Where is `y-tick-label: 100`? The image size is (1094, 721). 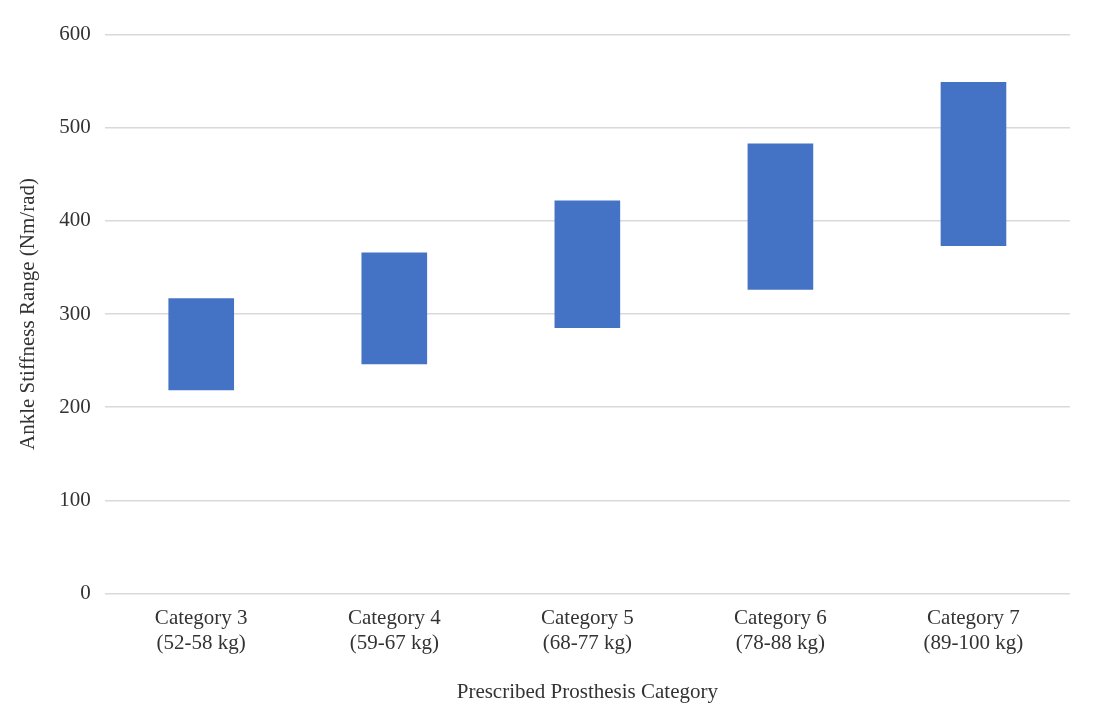
y-tick-label: 100 is located at coordinates (75, 498).